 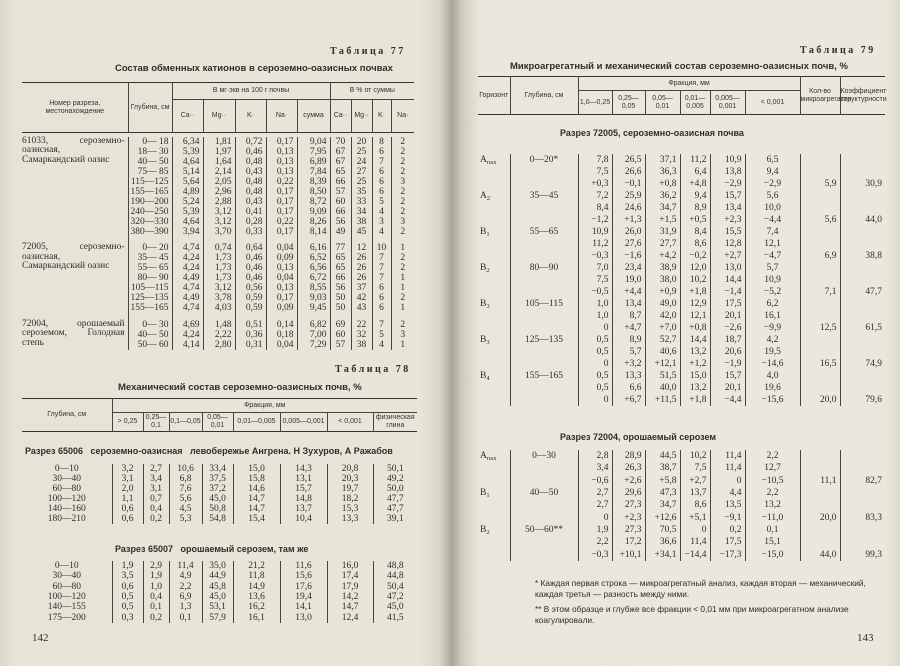 What do you see at coordinates (67, 586) in the screenshot?
I see `depth-cell: 60—80` at bounding box center [67, 586].